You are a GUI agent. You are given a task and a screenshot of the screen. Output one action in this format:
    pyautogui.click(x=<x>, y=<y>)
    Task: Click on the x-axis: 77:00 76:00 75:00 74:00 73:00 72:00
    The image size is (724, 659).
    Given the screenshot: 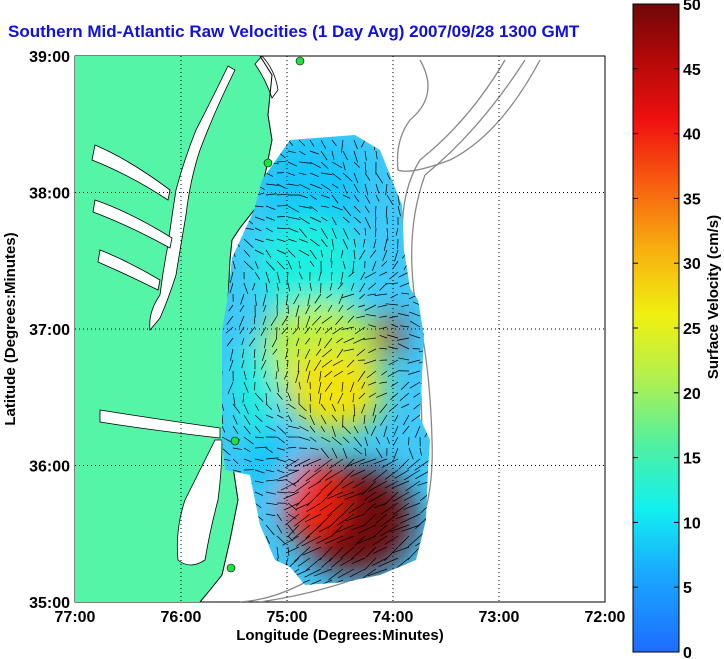 What is the action you would take?
    pyautogui.click(x=340, y=617)
    